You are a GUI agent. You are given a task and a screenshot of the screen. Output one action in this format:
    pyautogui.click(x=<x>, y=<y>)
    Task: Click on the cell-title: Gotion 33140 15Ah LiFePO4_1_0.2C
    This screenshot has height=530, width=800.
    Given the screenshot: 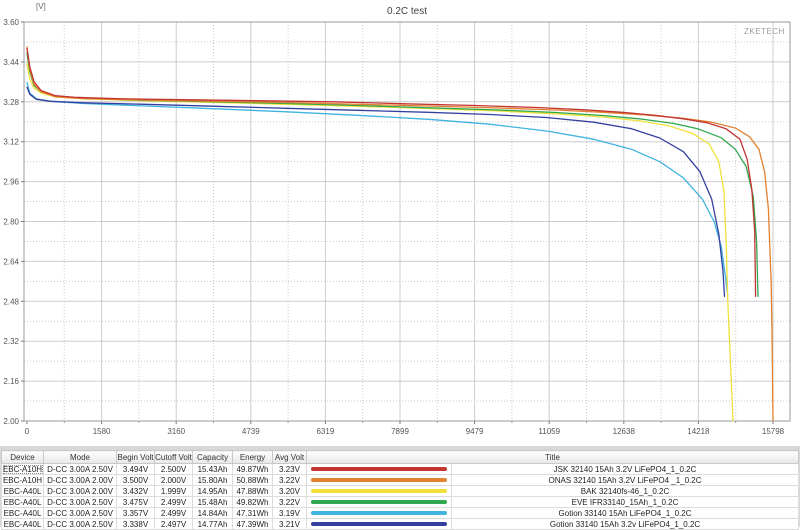 What is the action you would take?
    pyautogui.click(x=625, y=513)
    